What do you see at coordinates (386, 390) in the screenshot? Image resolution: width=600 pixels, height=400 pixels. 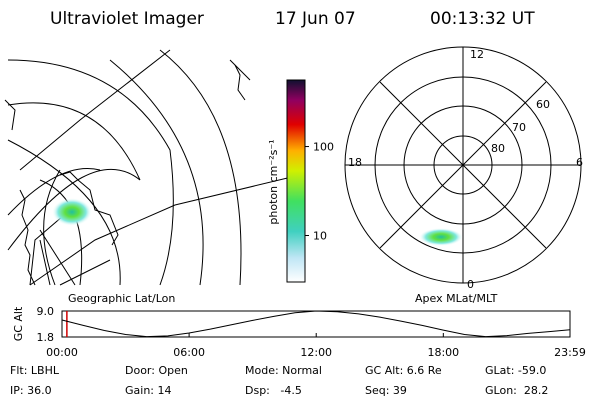 I see `status-field: Seq: 39` at bounding box center [386, 390].